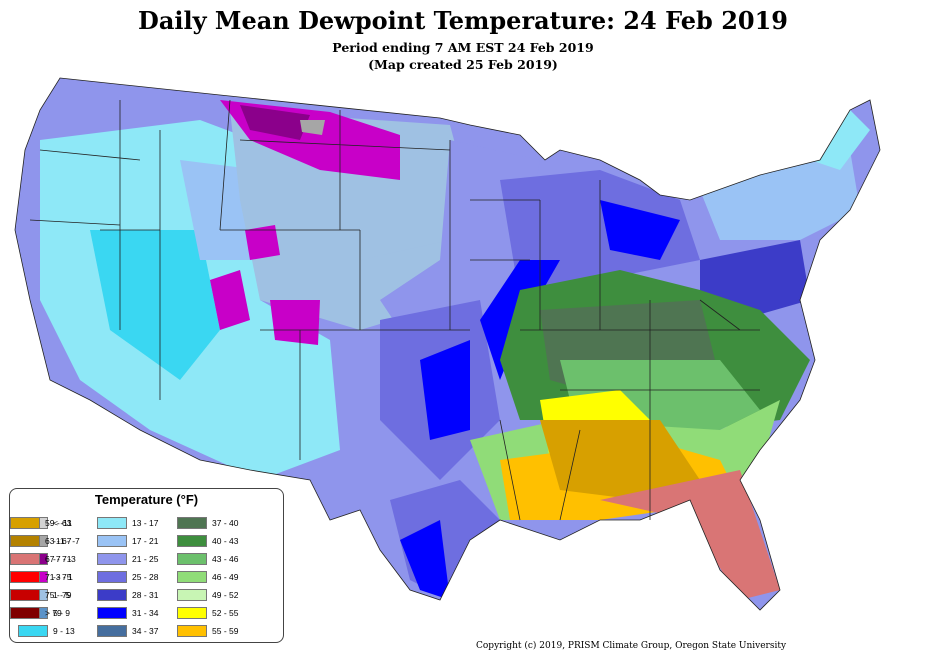 The width and height of the screenshot is (926, 657). Describe the element at coordinates (225, 630) in the screenshot. I see `legend-label: 55 - 59` at that location.